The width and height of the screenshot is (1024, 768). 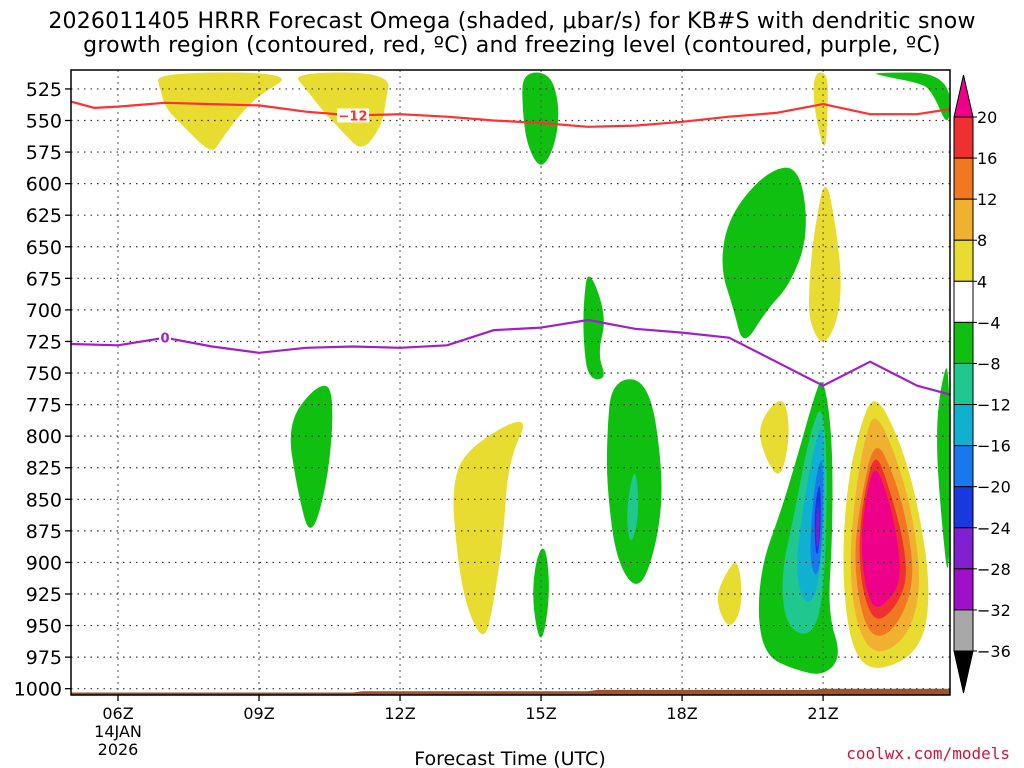 I want to click on colorbar-label-7: −12, so click(x=994, y=405).